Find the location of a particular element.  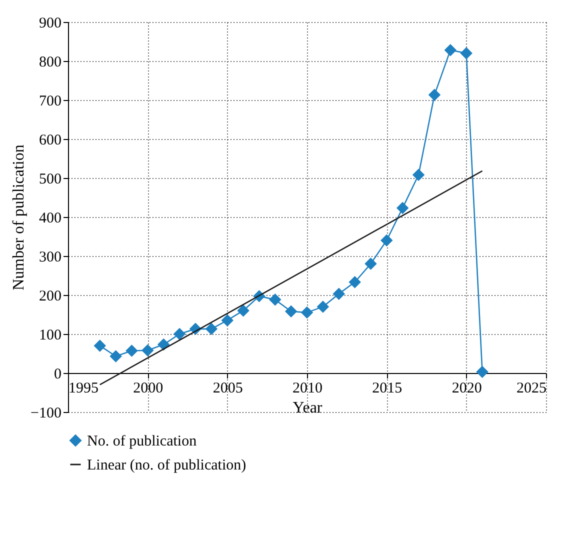

y-tick-label: −100 is located at coordinates (46, 414).